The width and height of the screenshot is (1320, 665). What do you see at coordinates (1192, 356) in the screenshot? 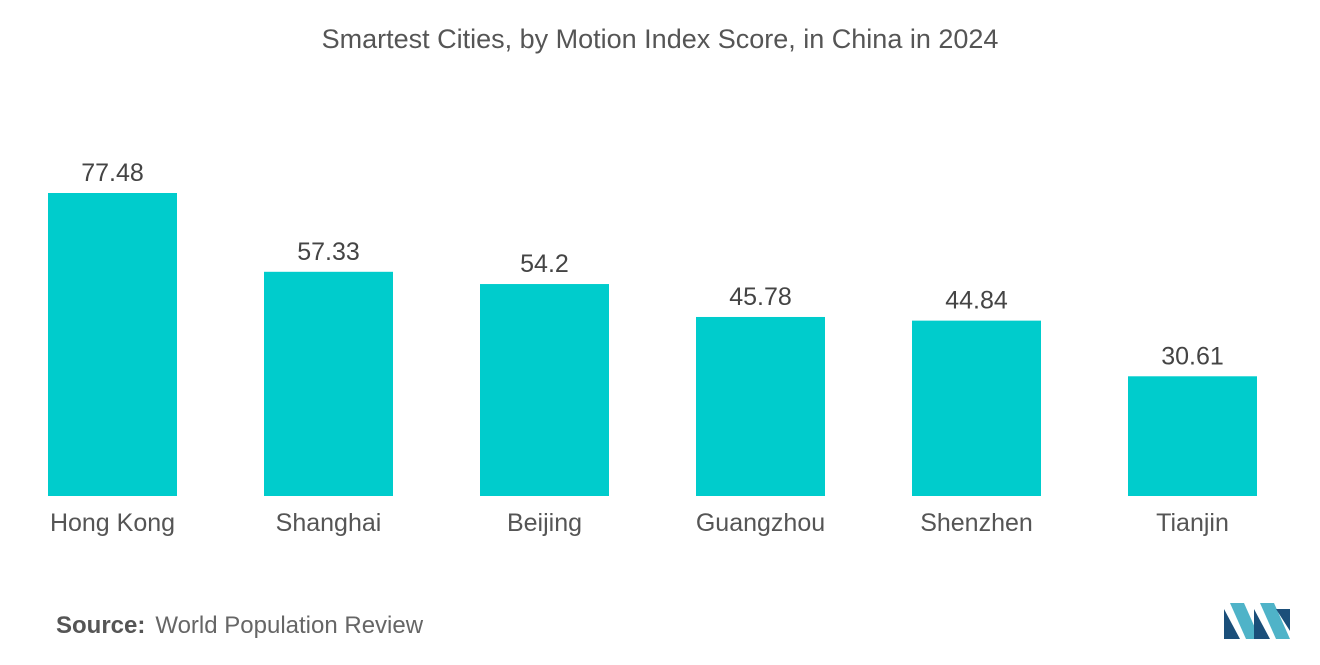
I see `value-label: 30.61` at bounding box center [1192, 356].